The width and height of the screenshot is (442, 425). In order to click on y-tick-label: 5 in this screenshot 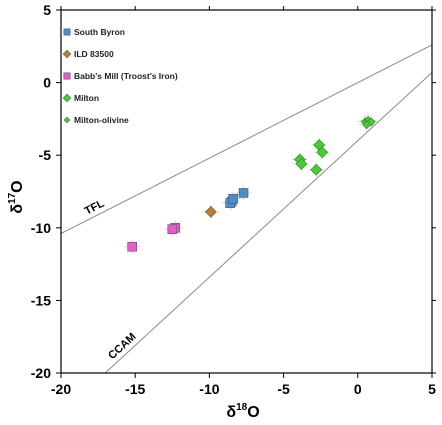, I will do `click(47, 10)`.